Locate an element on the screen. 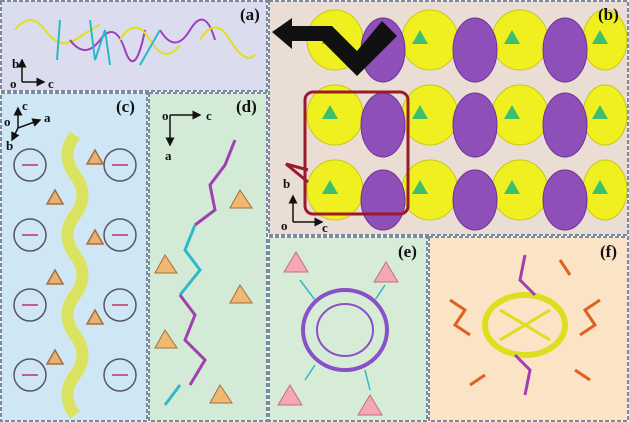  structure-c is located at coordinates (75, 275).